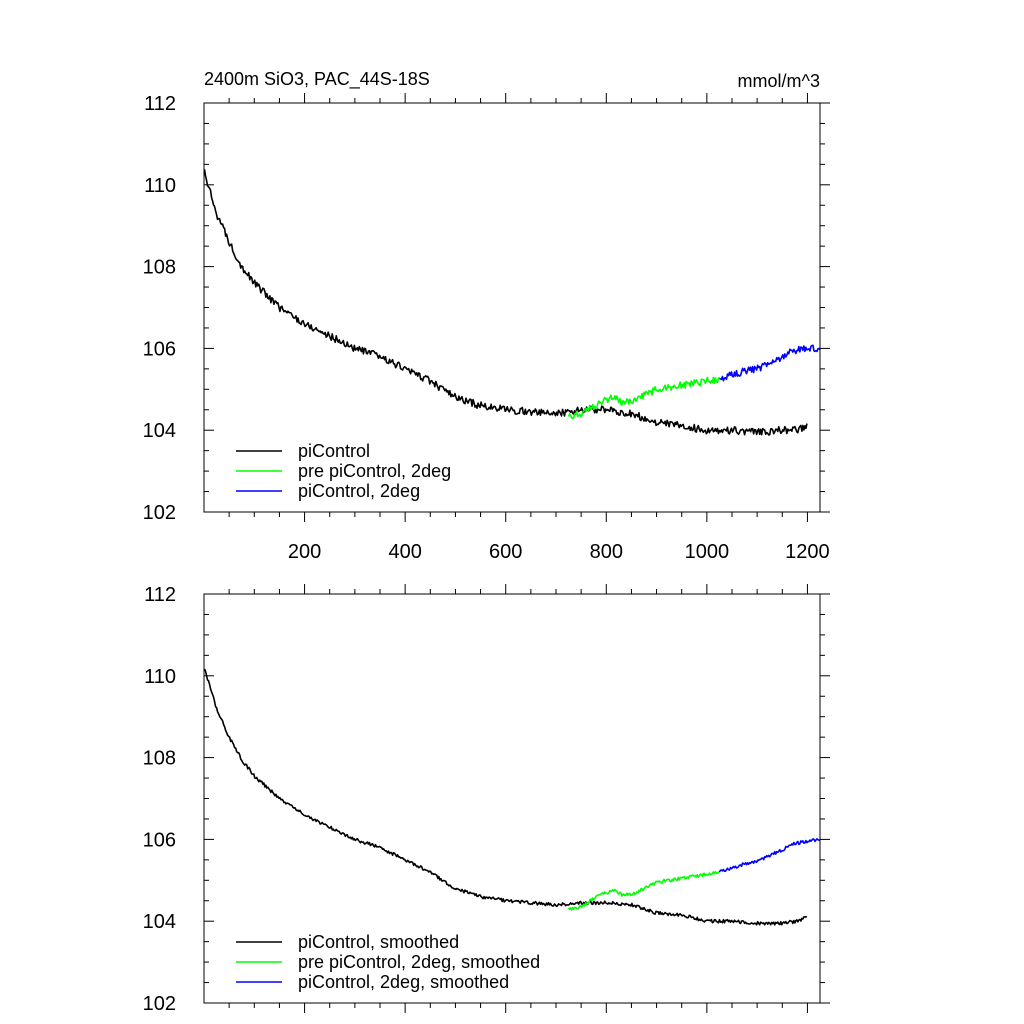 The height and width of the screenshot is (1024, 1024). I want to click on legend-label: pre piControl, 2deg, so click(374, 471).